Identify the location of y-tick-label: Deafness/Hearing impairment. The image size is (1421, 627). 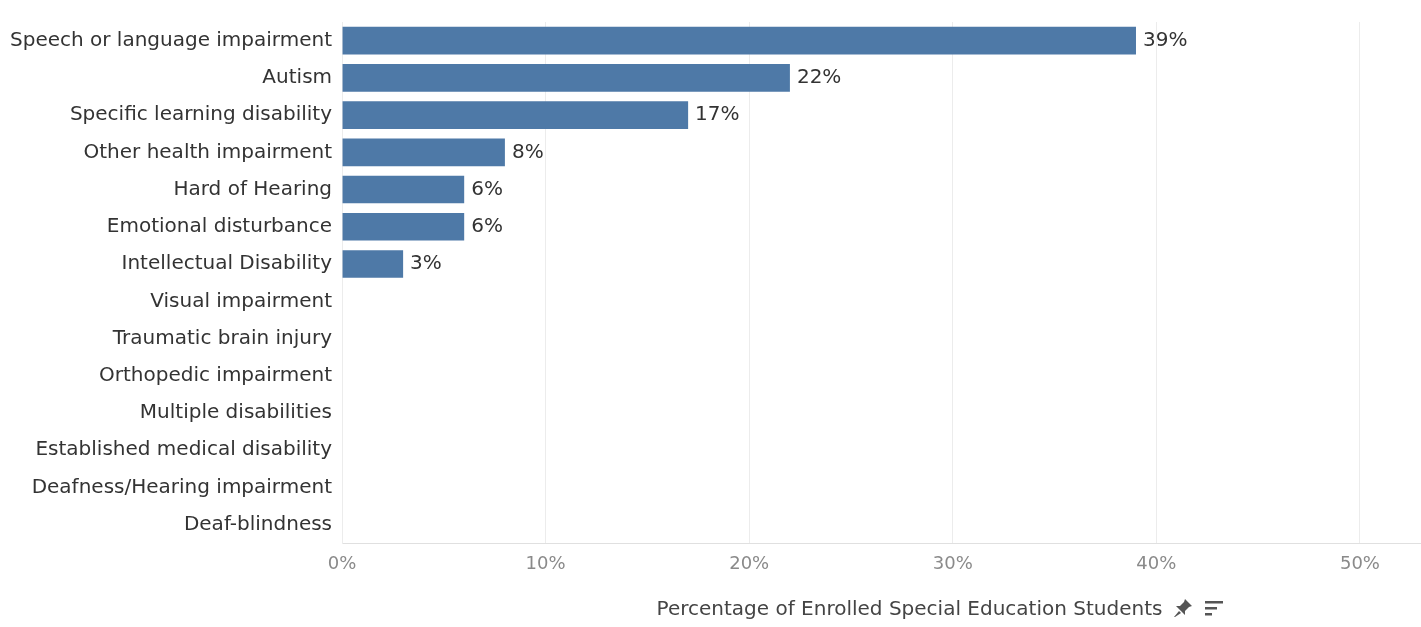
(182, 485).